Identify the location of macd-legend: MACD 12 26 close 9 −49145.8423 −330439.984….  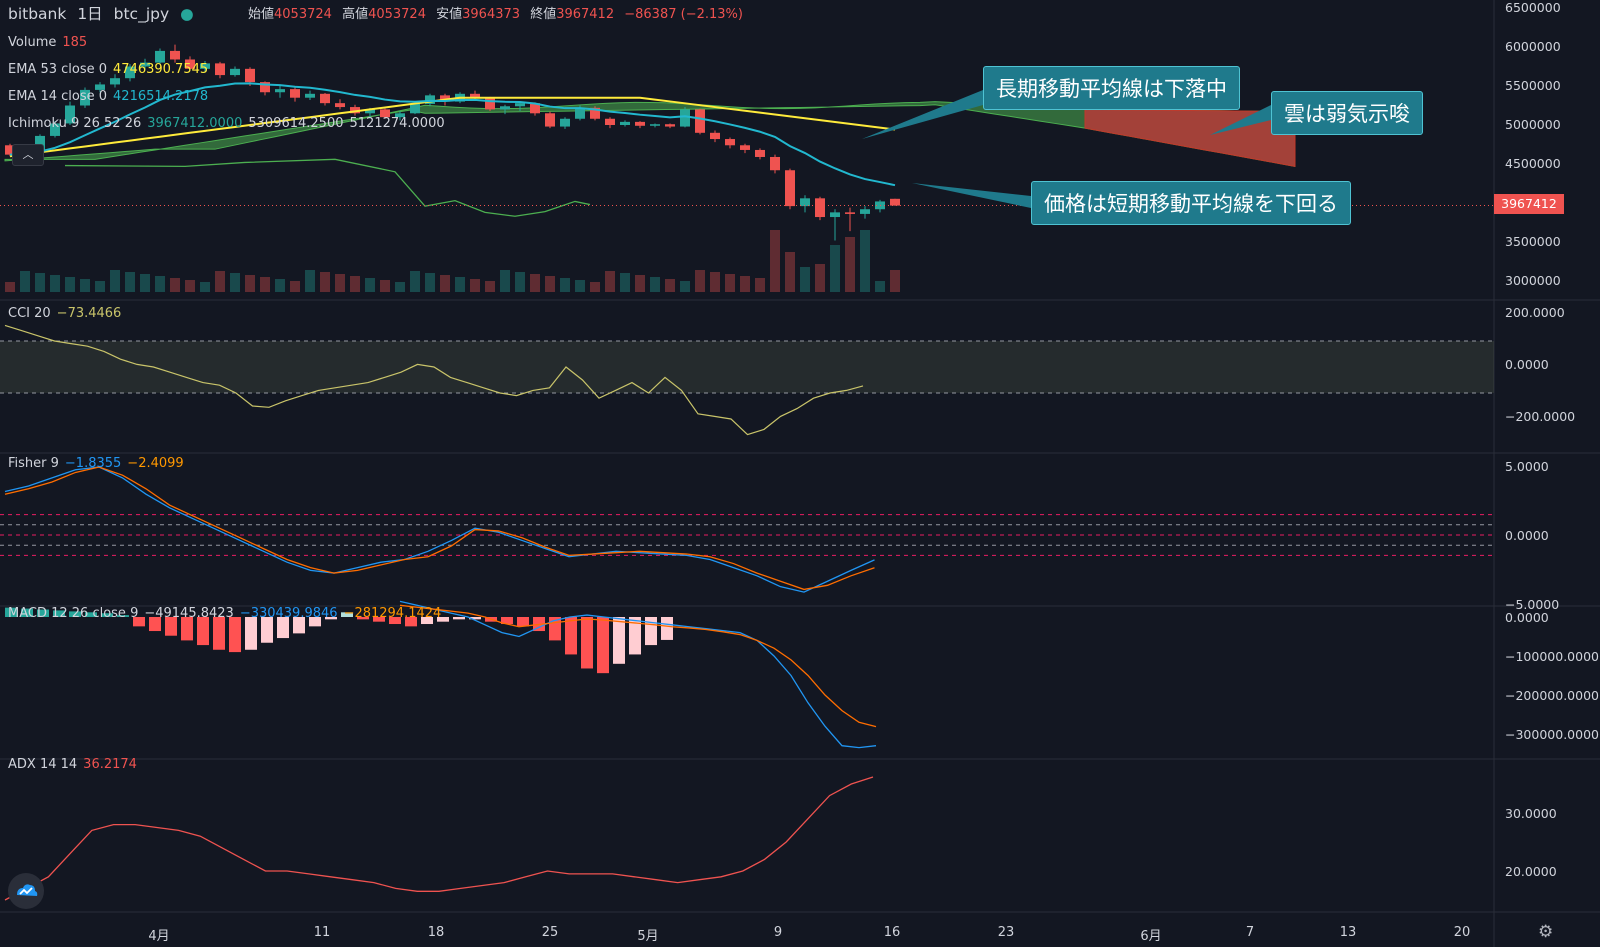
(227, 614).